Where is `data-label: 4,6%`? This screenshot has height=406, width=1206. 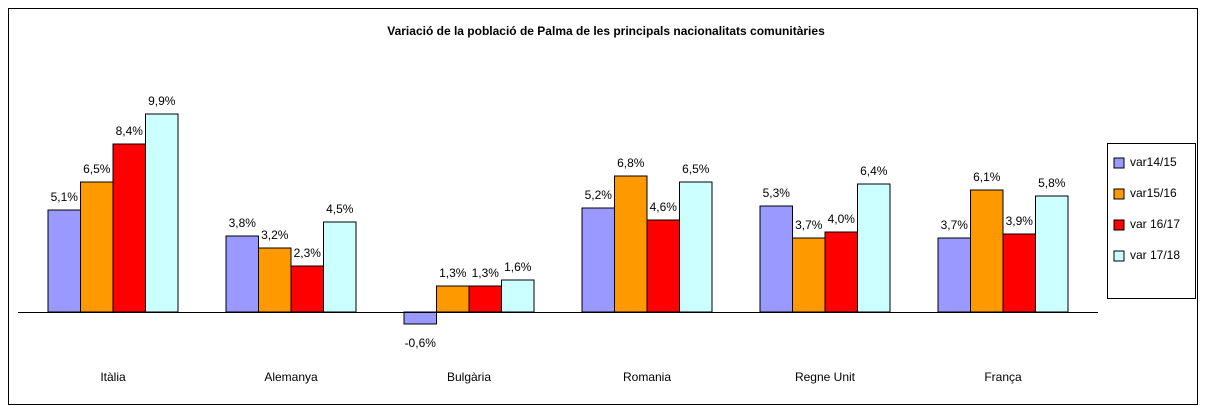
data-label: 4,6% is located at coordinates (664, 207).